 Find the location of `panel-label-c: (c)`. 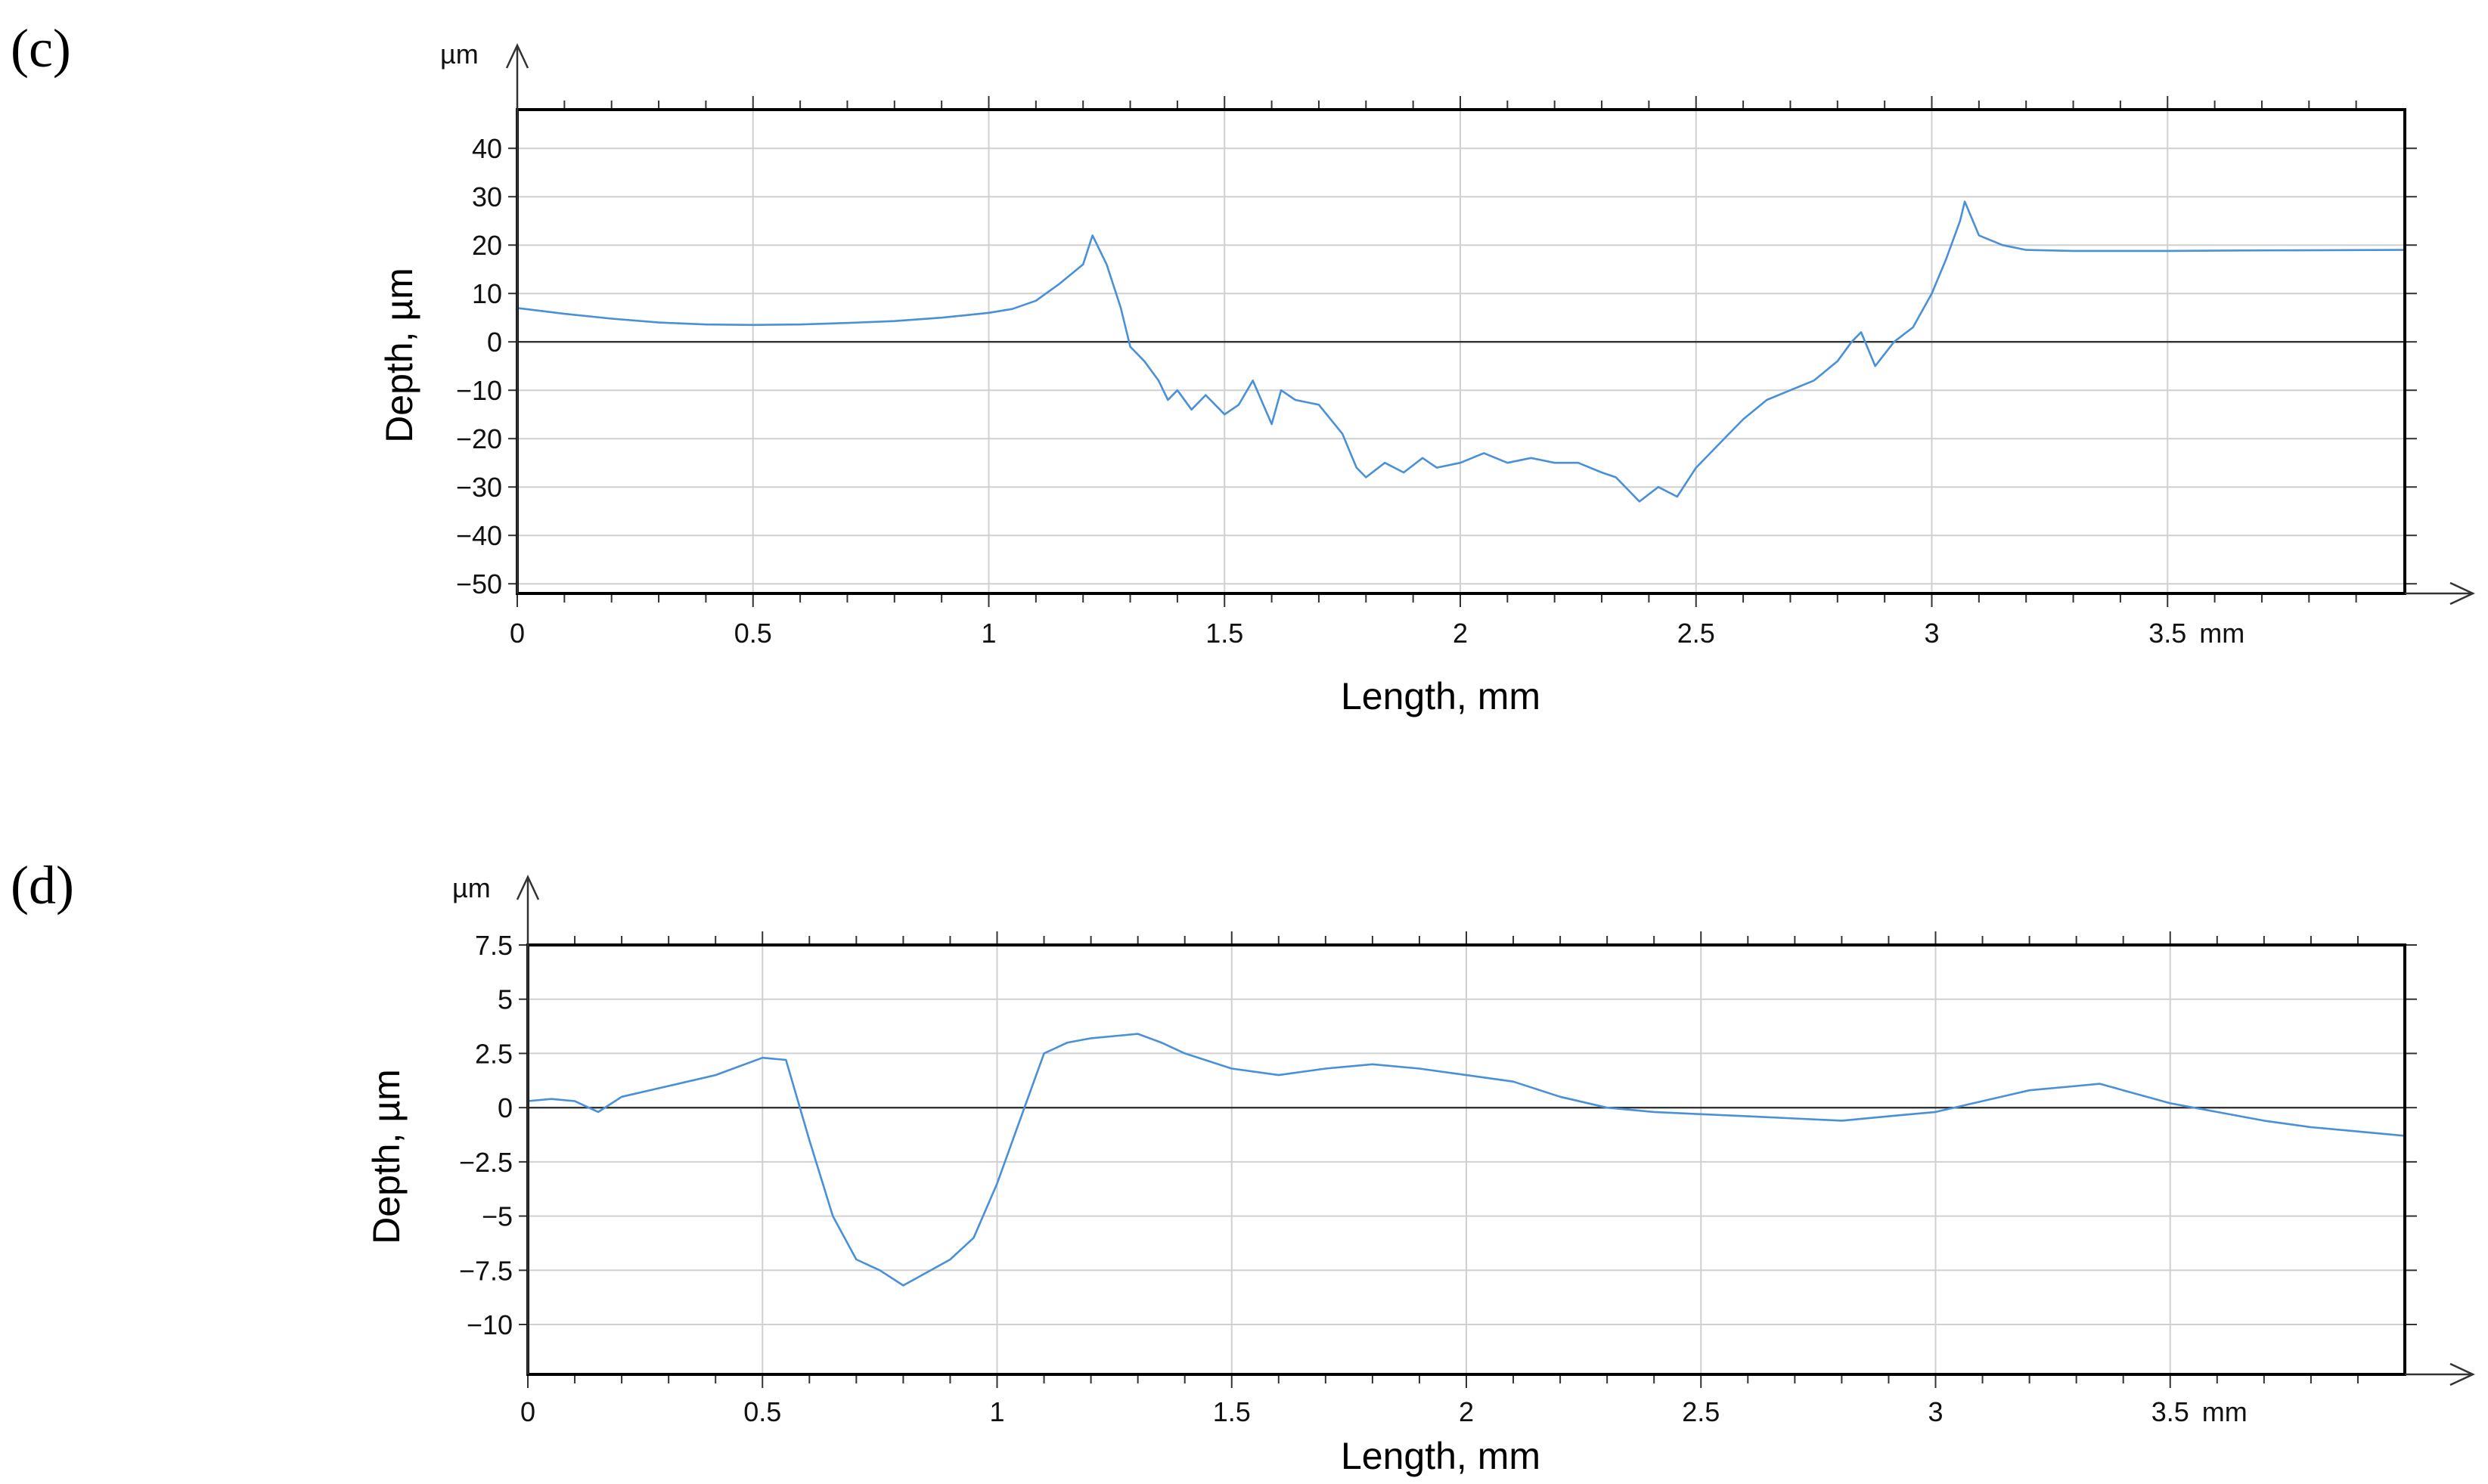

panel-label-c: (c) is located at coordinates (41, 48).